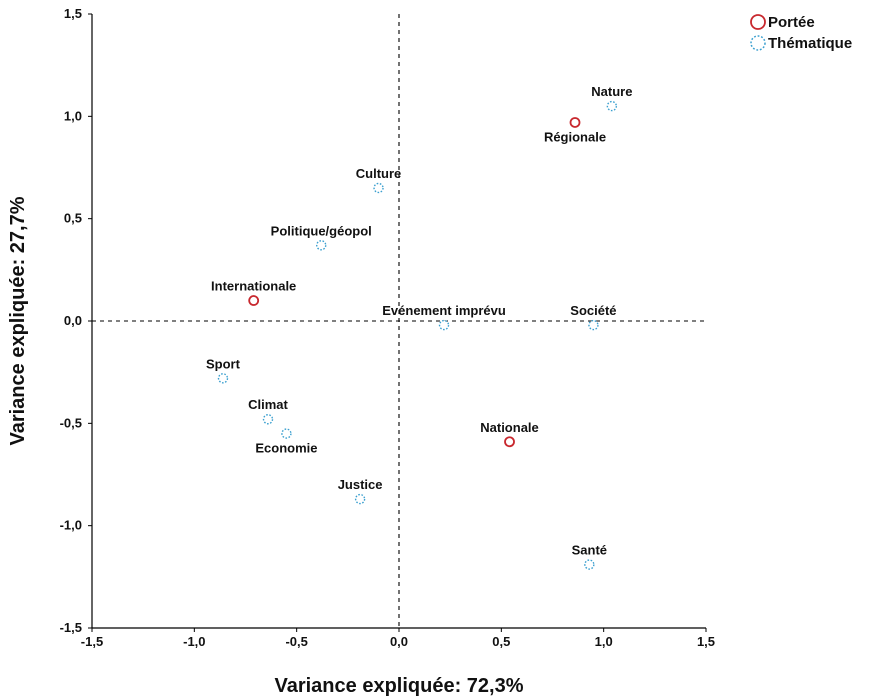  What do you see at coordinates (604, 641) in the screenshot?
I see `x-tick-label: 1,0` at bounding box center [604, 641].